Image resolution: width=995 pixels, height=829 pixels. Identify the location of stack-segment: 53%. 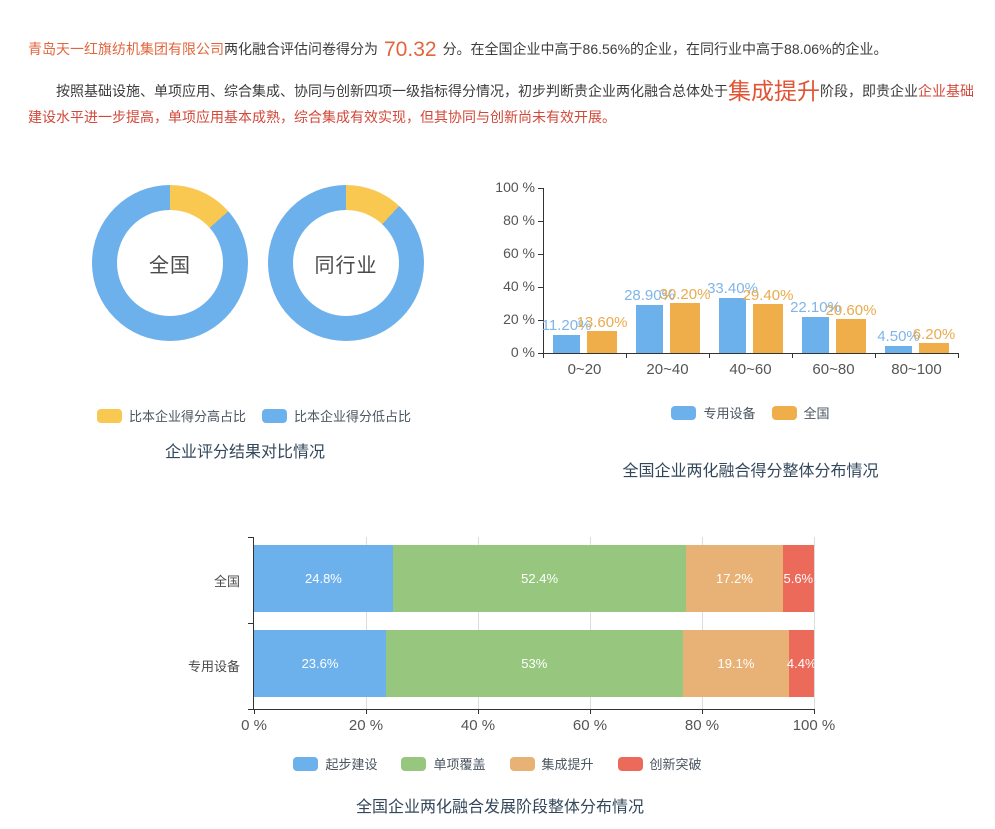
(534, 663).